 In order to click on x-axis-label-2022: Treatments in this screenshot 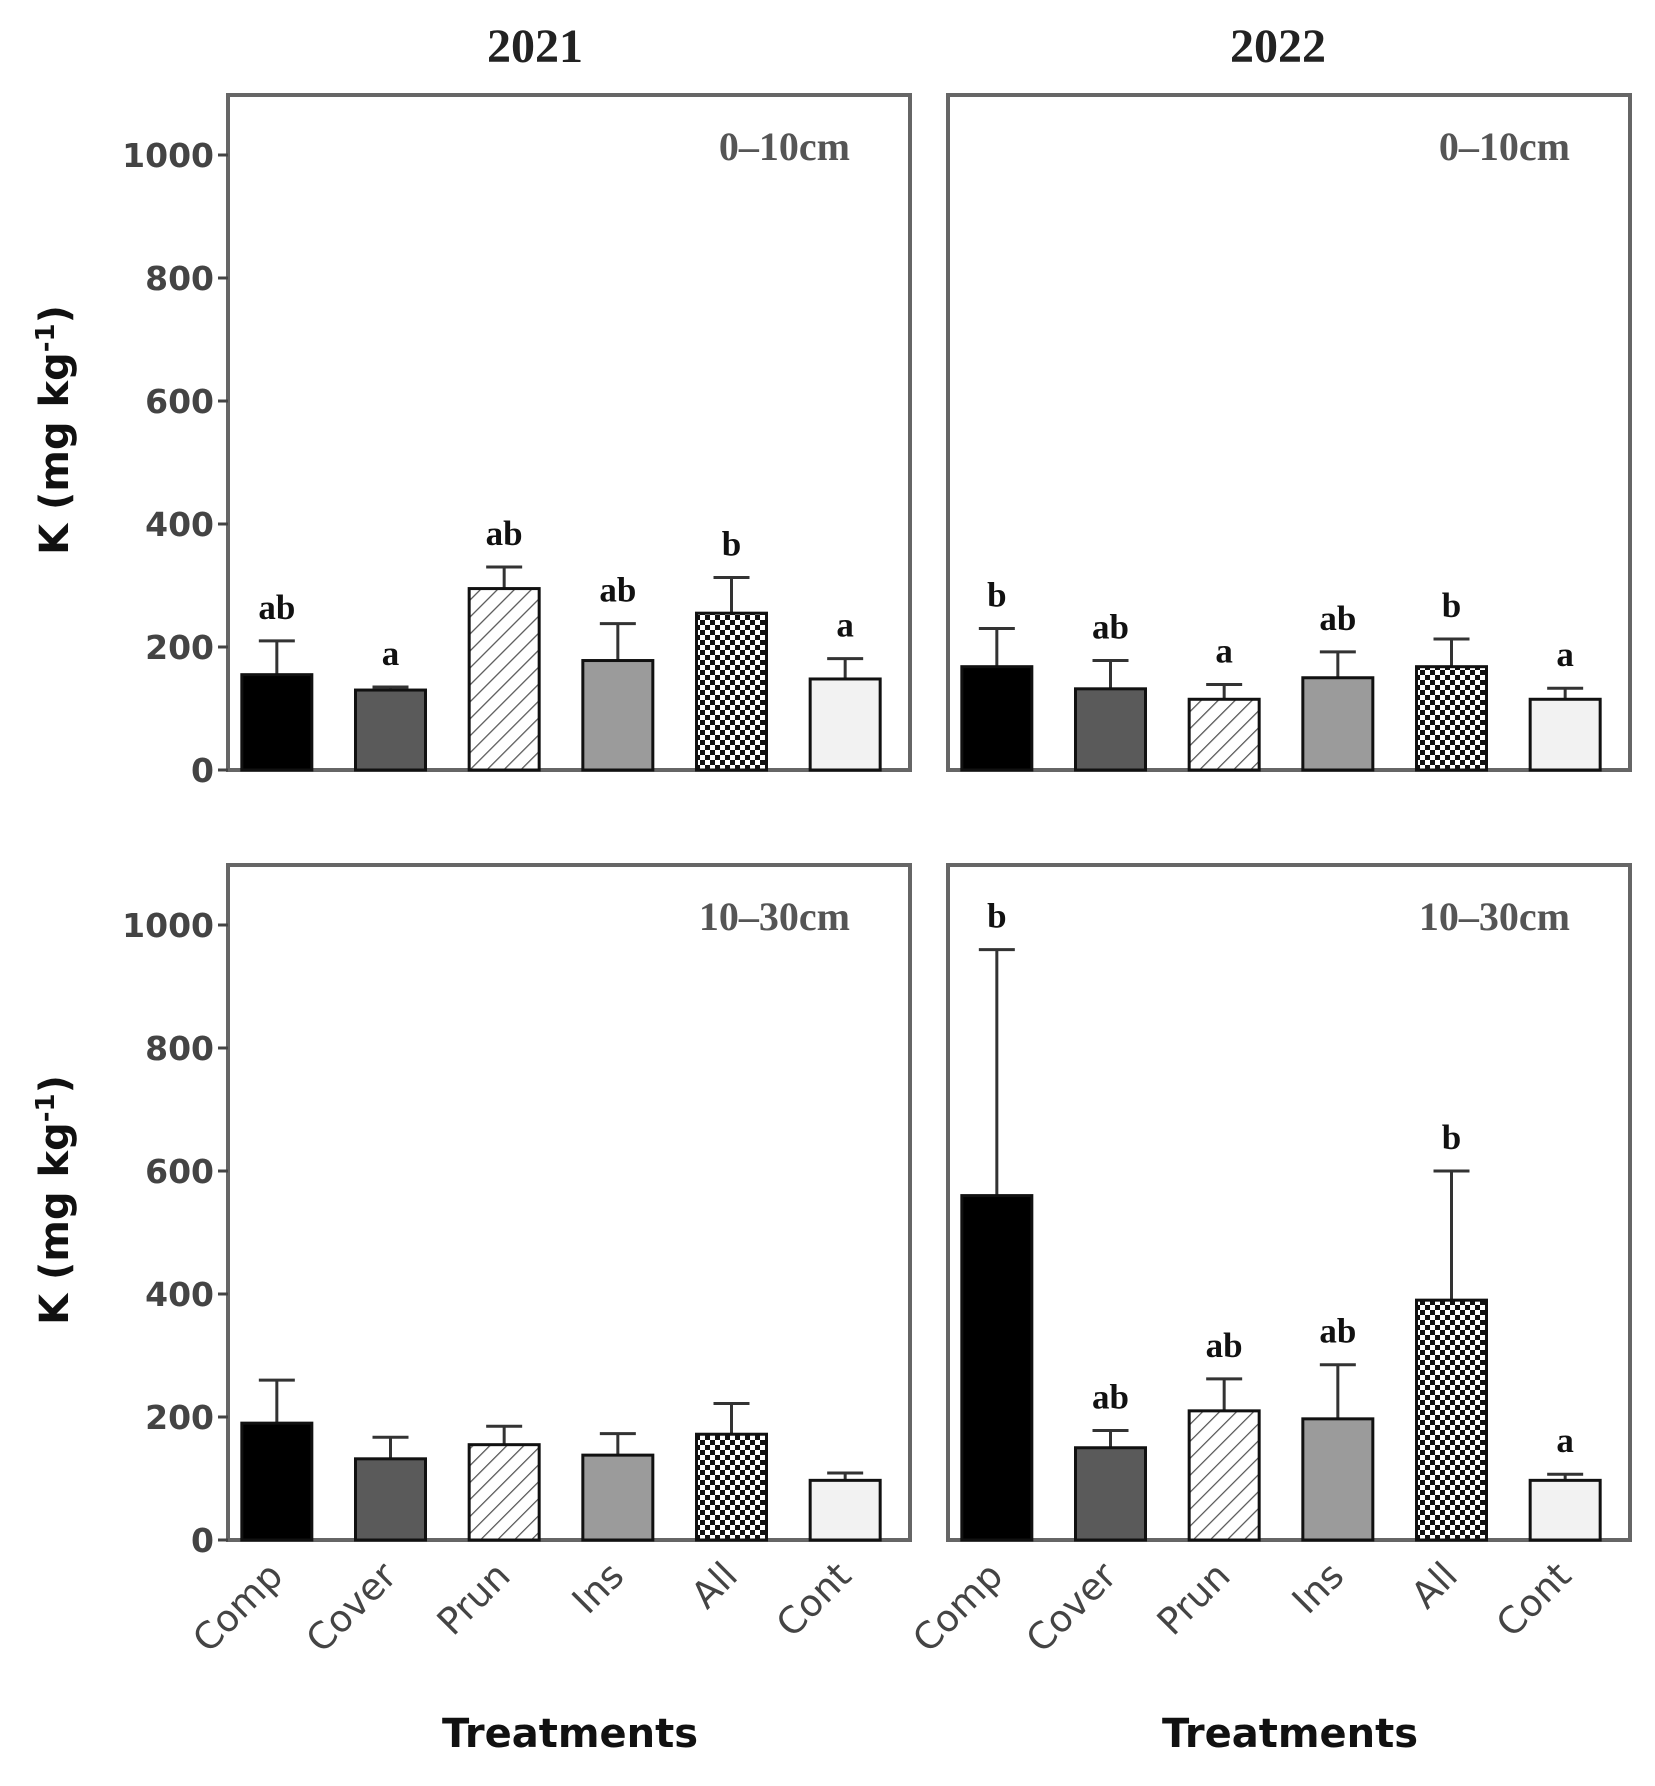, I will do `click(1290, 1734)`.